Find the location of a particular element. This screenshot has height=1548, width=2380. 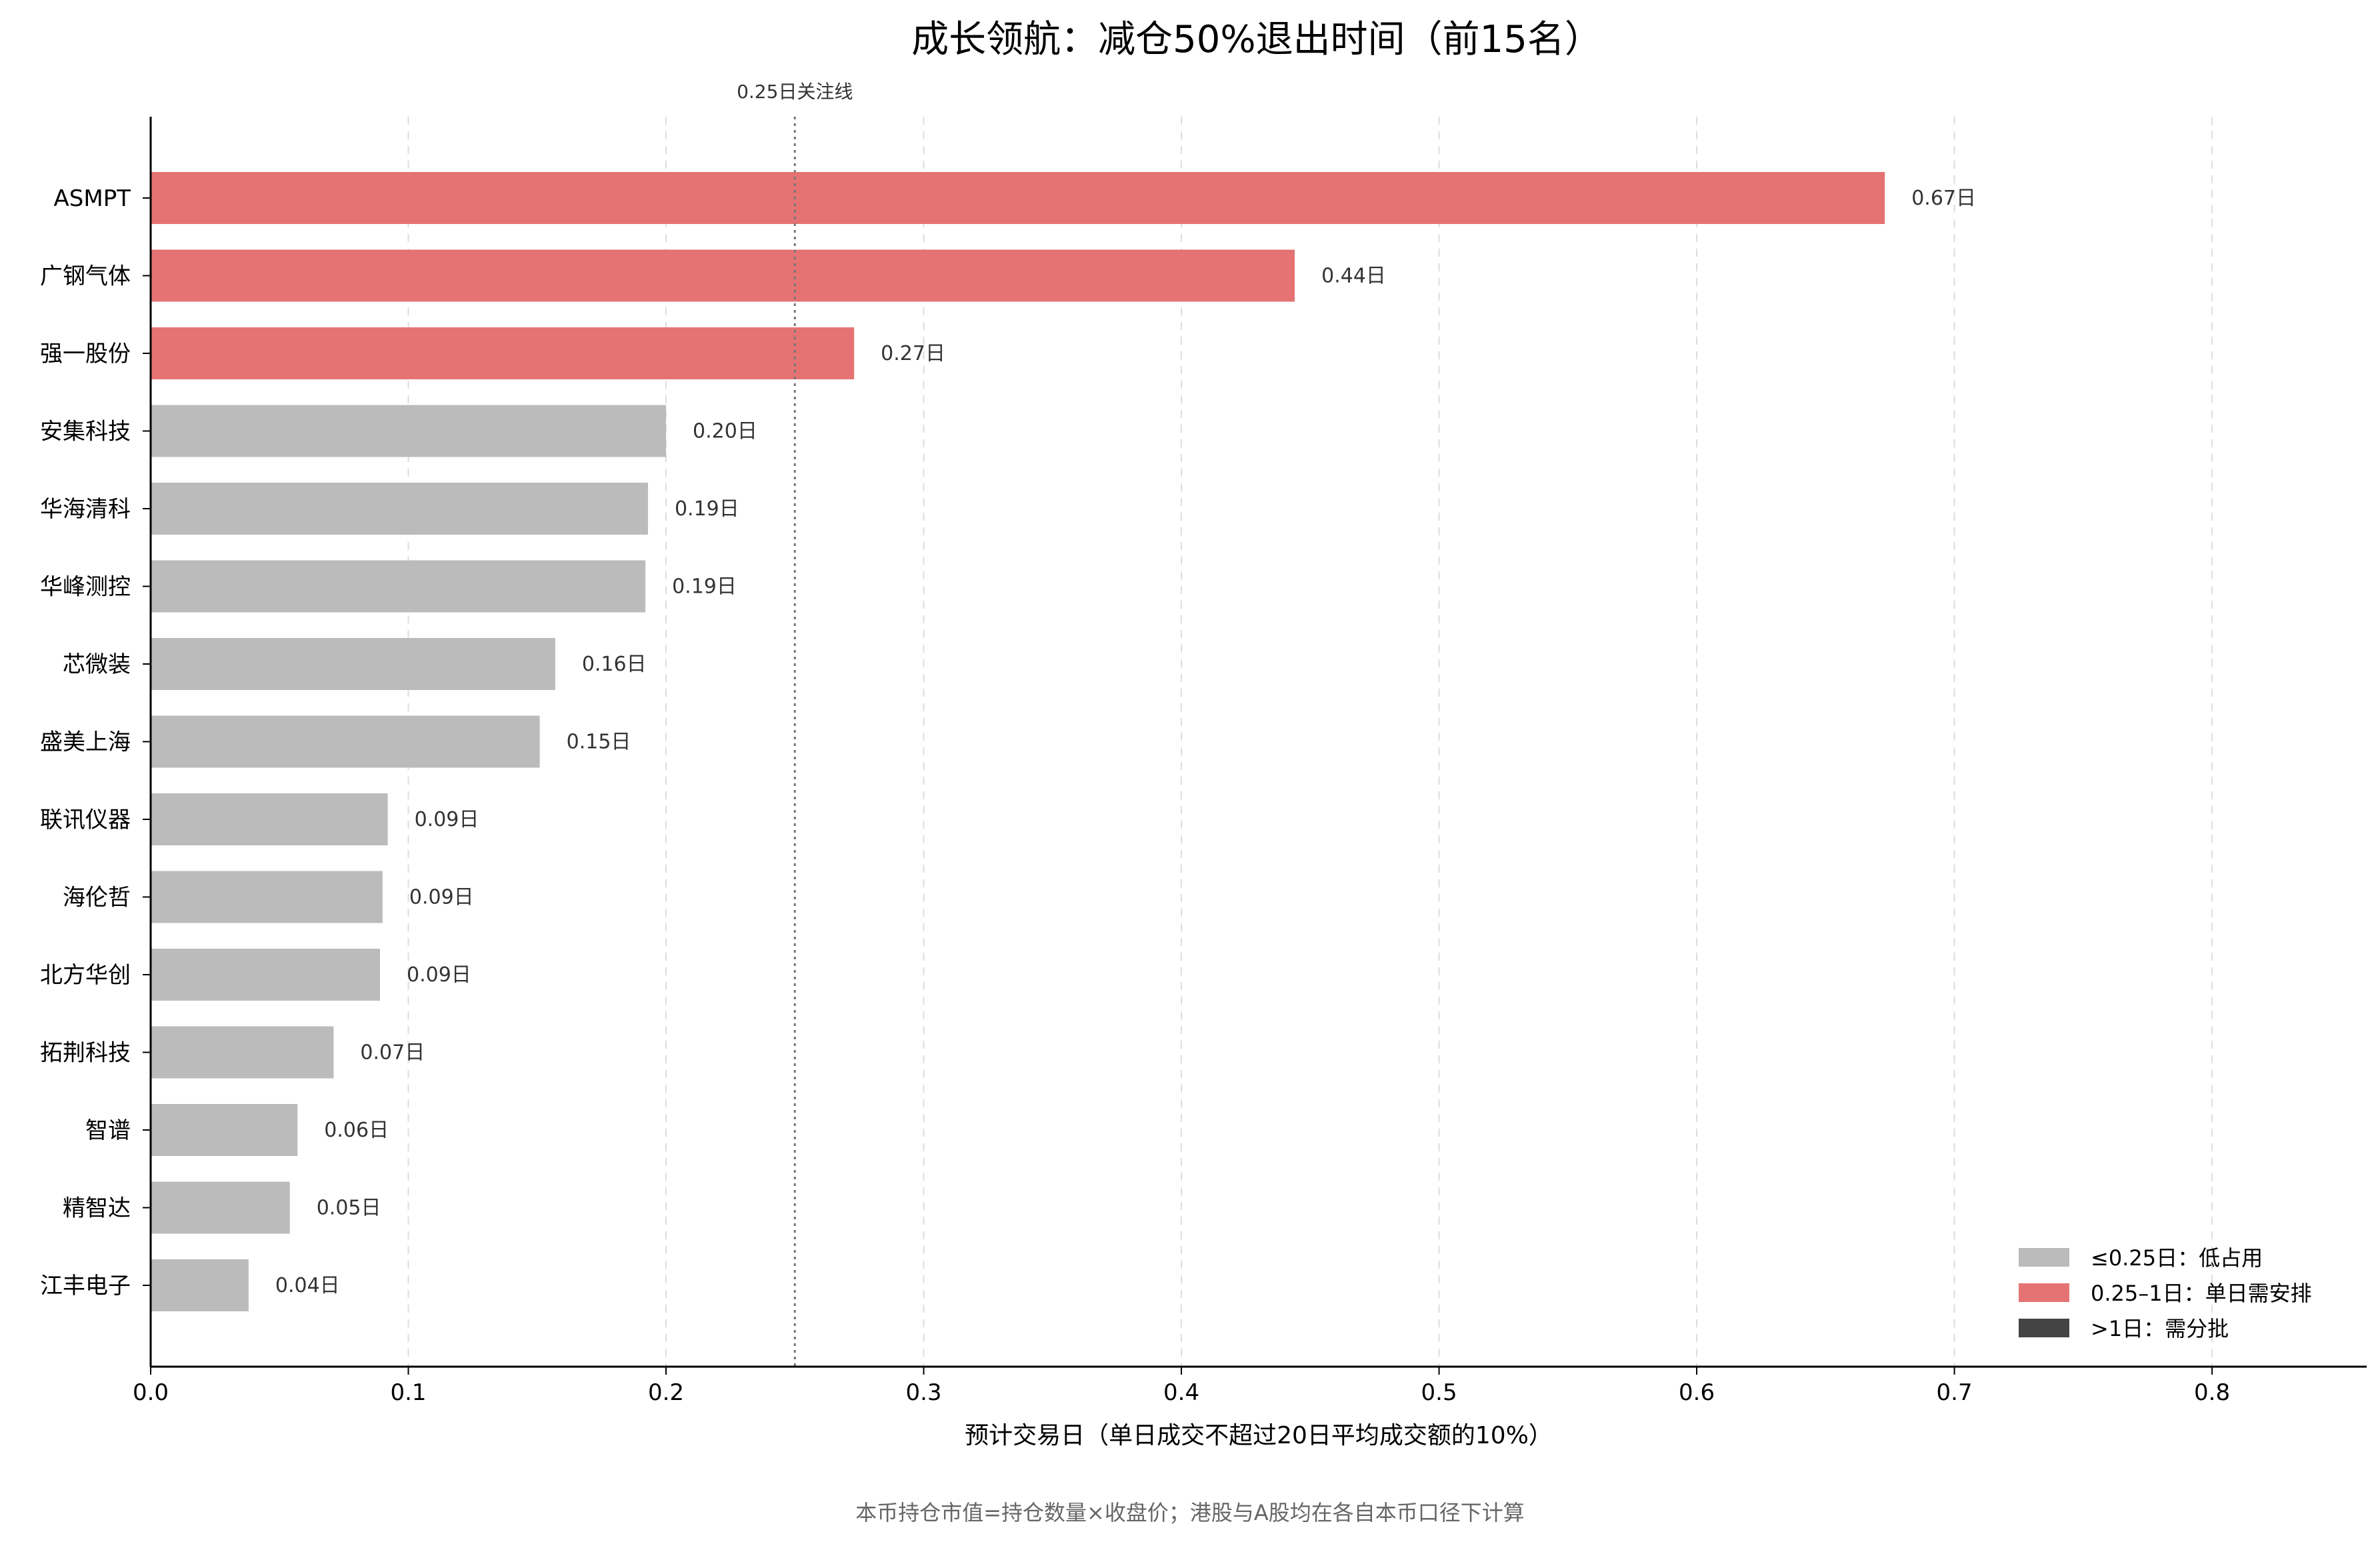

chart-footnote: 本币持仓市值=持仓数量×收盘价；港股与A股均在各自本币口径下计算 is located at coordinates (1190, 1512).